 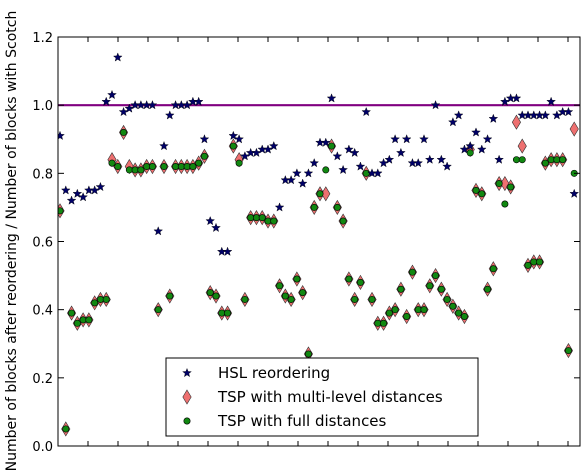 What do you see at coordinates (42, 38) in the screenshot?
I see `y-tick-label: 1.2` at bounding box center [42, 38].